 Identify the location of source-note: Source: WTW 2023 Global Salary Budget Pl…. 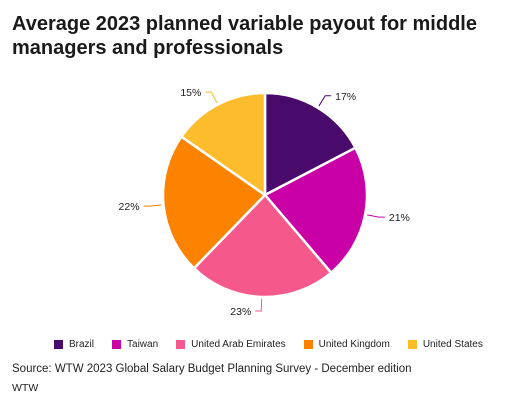
(212, 369).